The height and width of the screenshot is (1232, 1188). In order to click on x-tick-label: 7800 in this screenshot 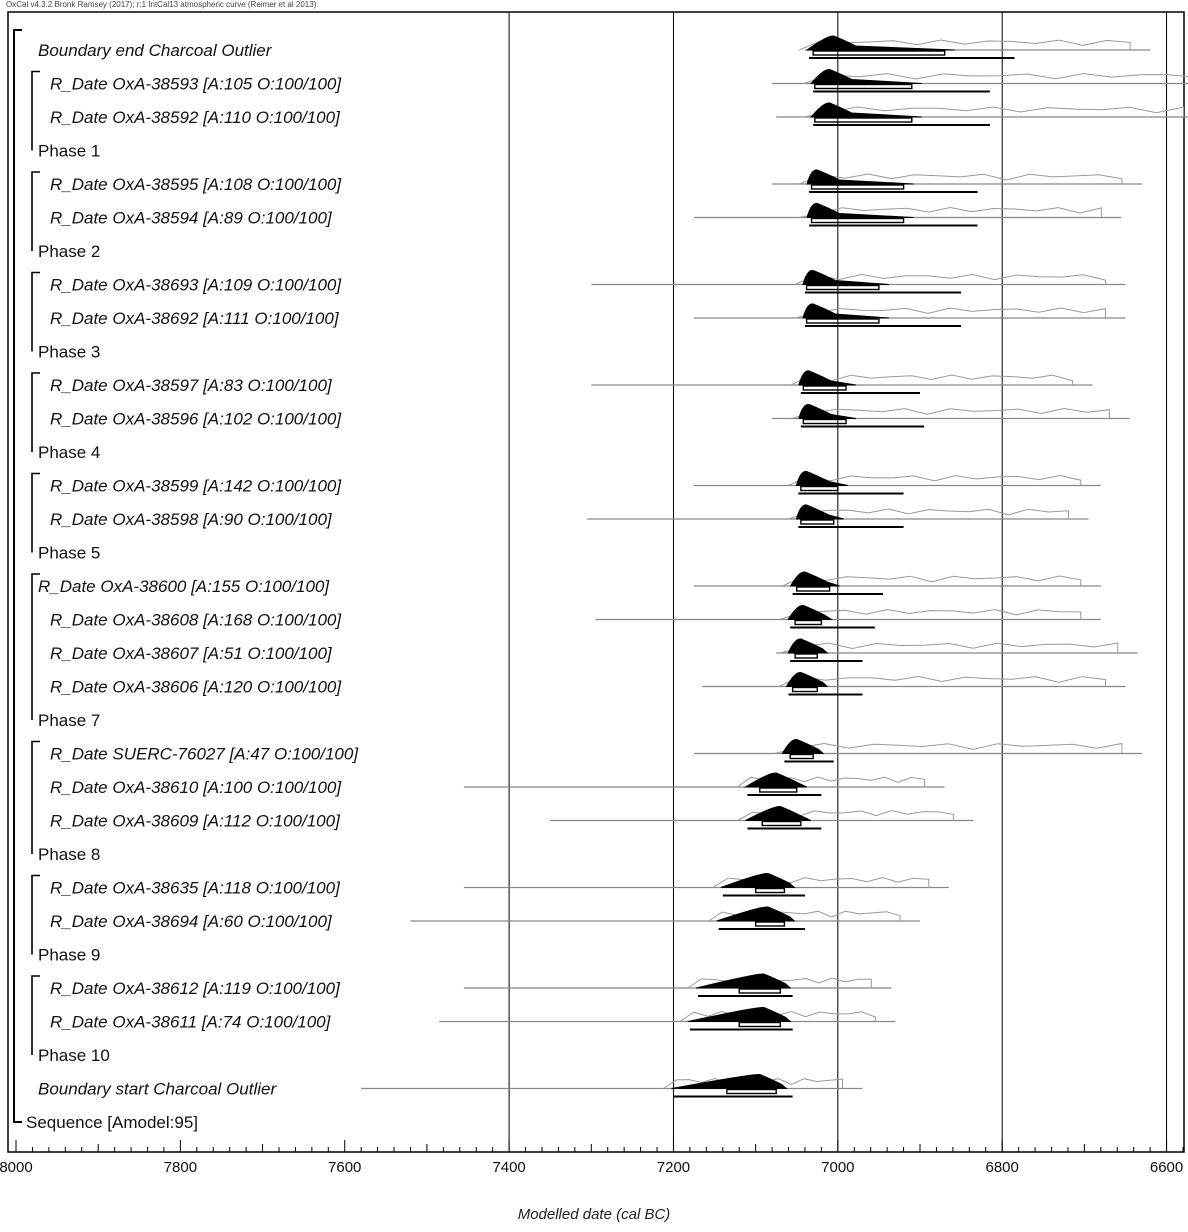, I will do `click(180, 1167)`.